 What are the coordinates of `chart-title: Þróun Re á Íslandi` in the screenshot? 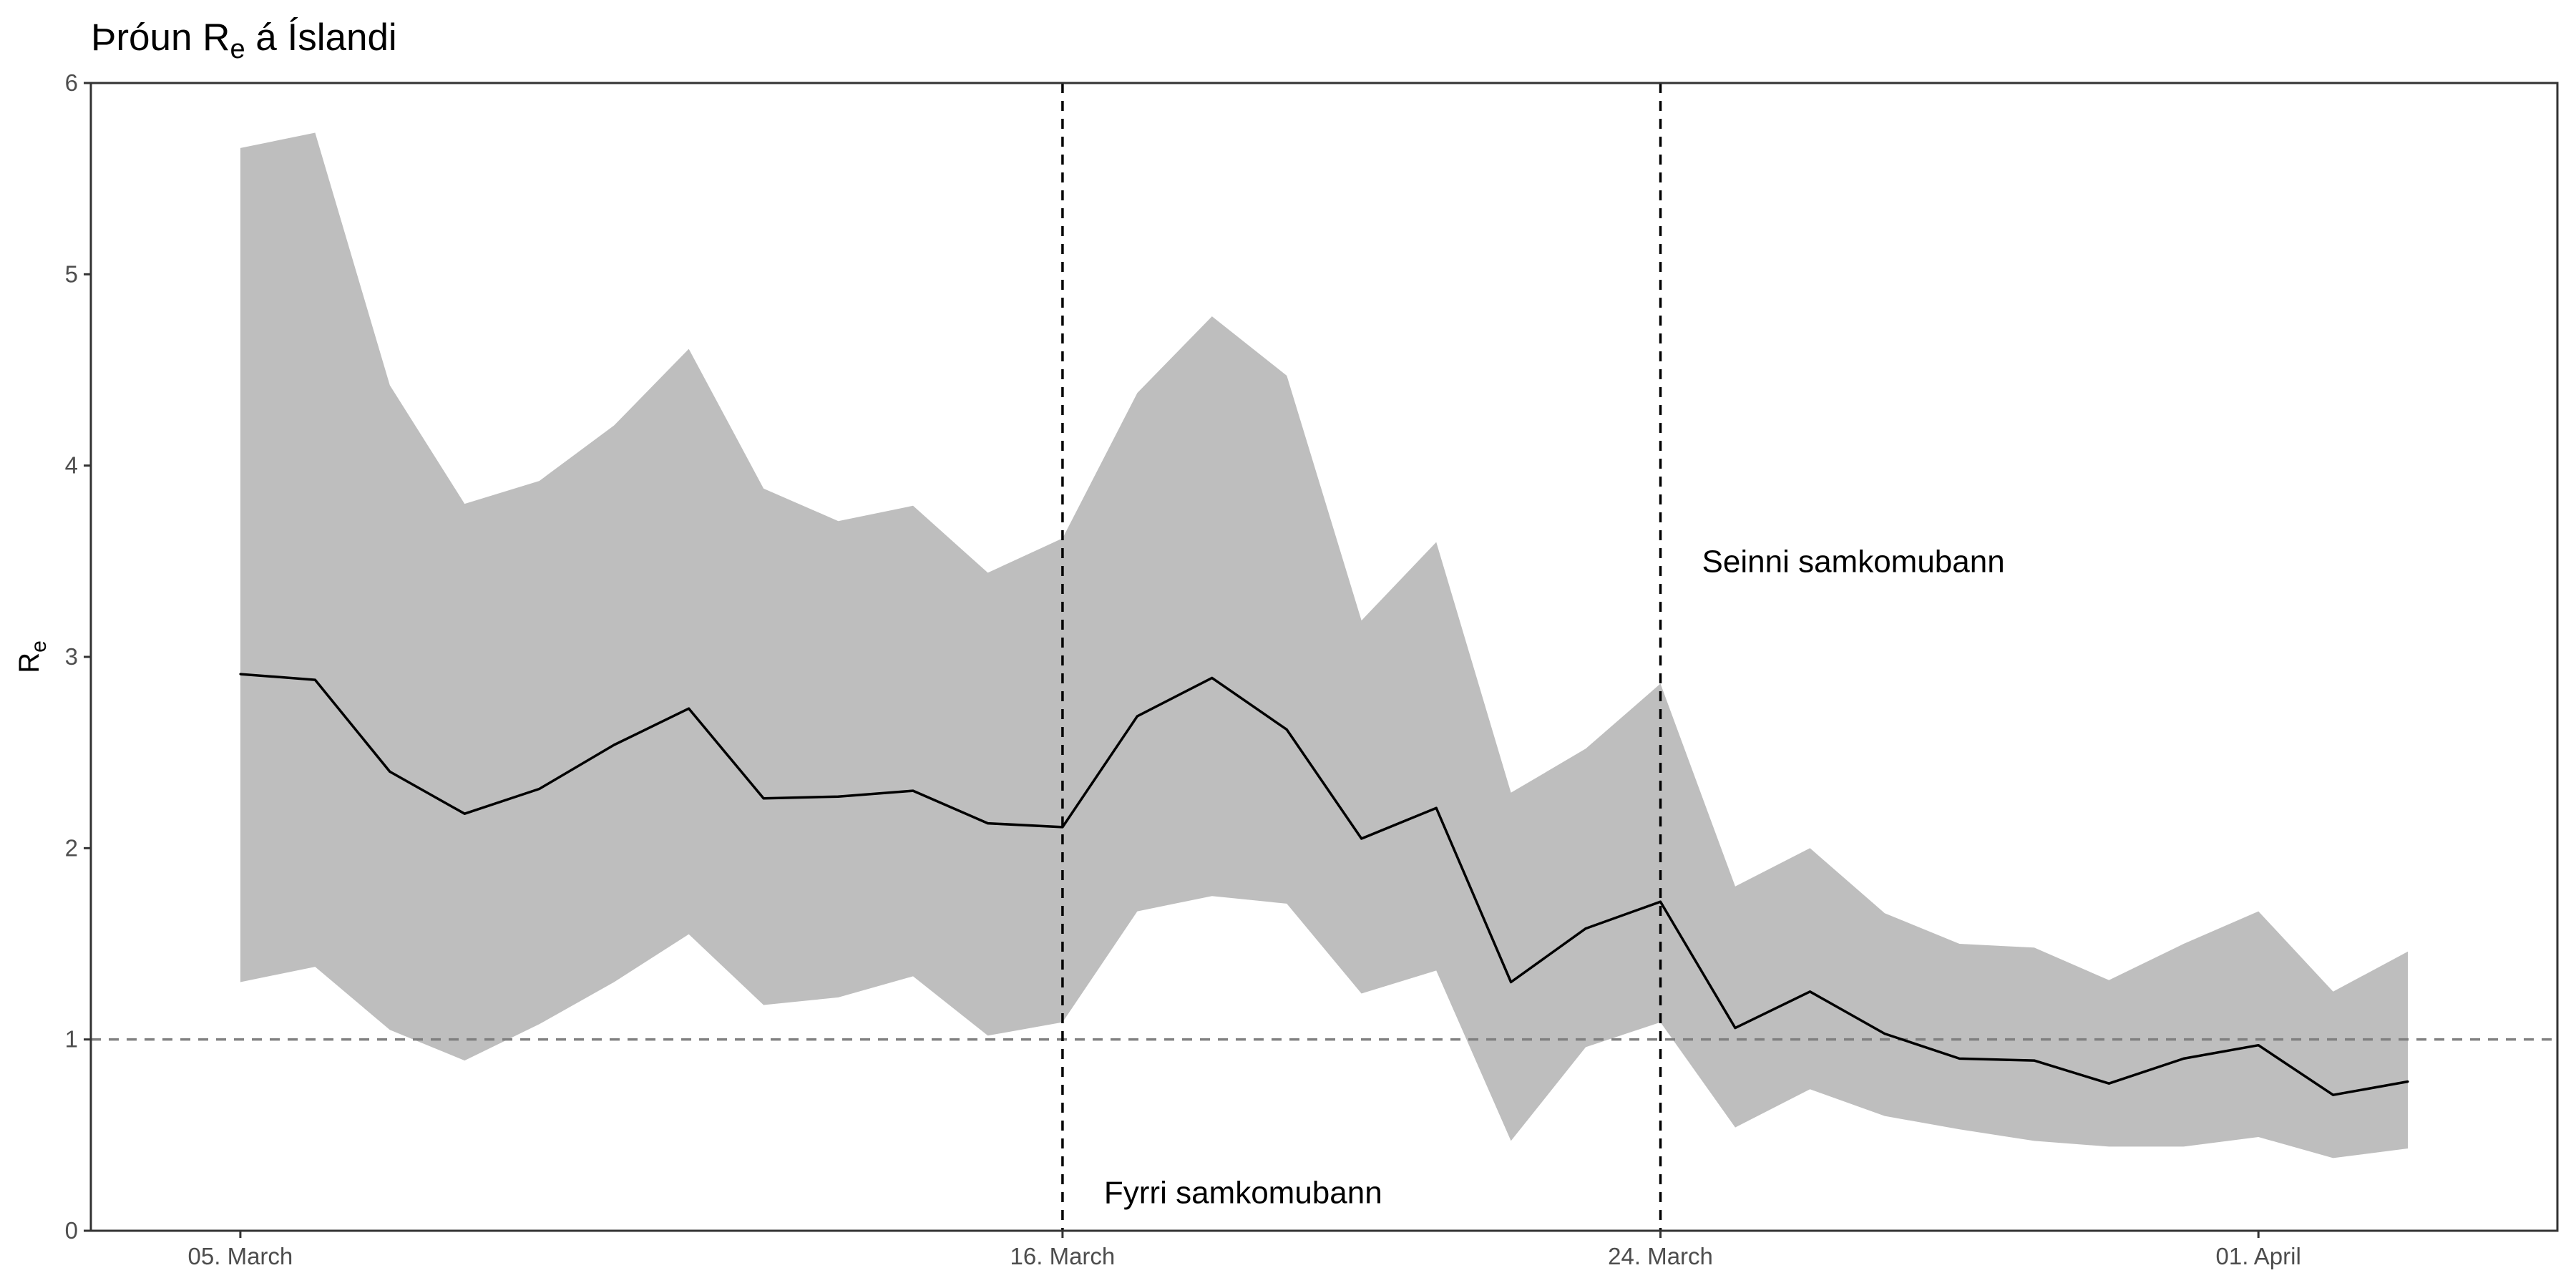 It's located at (244, 40).